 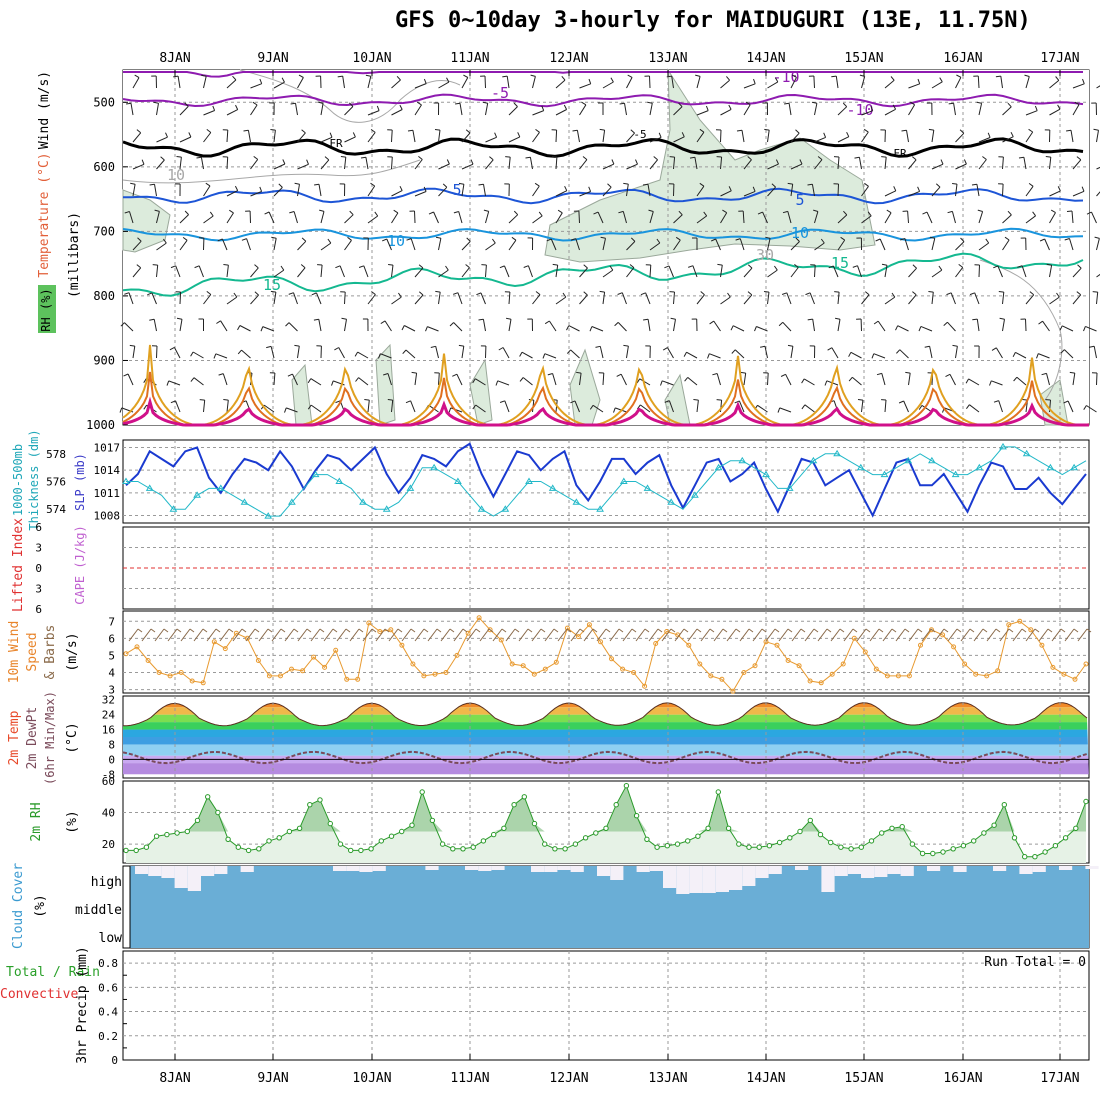 I want to click on wind-ylabel-3: & Barbs, so click(x=50, y=652).